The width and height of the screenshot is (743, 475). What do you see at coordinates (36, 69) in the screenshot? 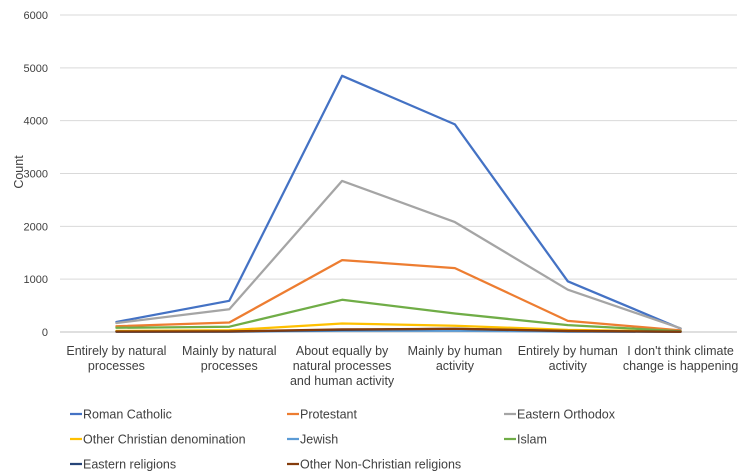
I see `y-tick-label: 5000` at bounding box center [36, 69].